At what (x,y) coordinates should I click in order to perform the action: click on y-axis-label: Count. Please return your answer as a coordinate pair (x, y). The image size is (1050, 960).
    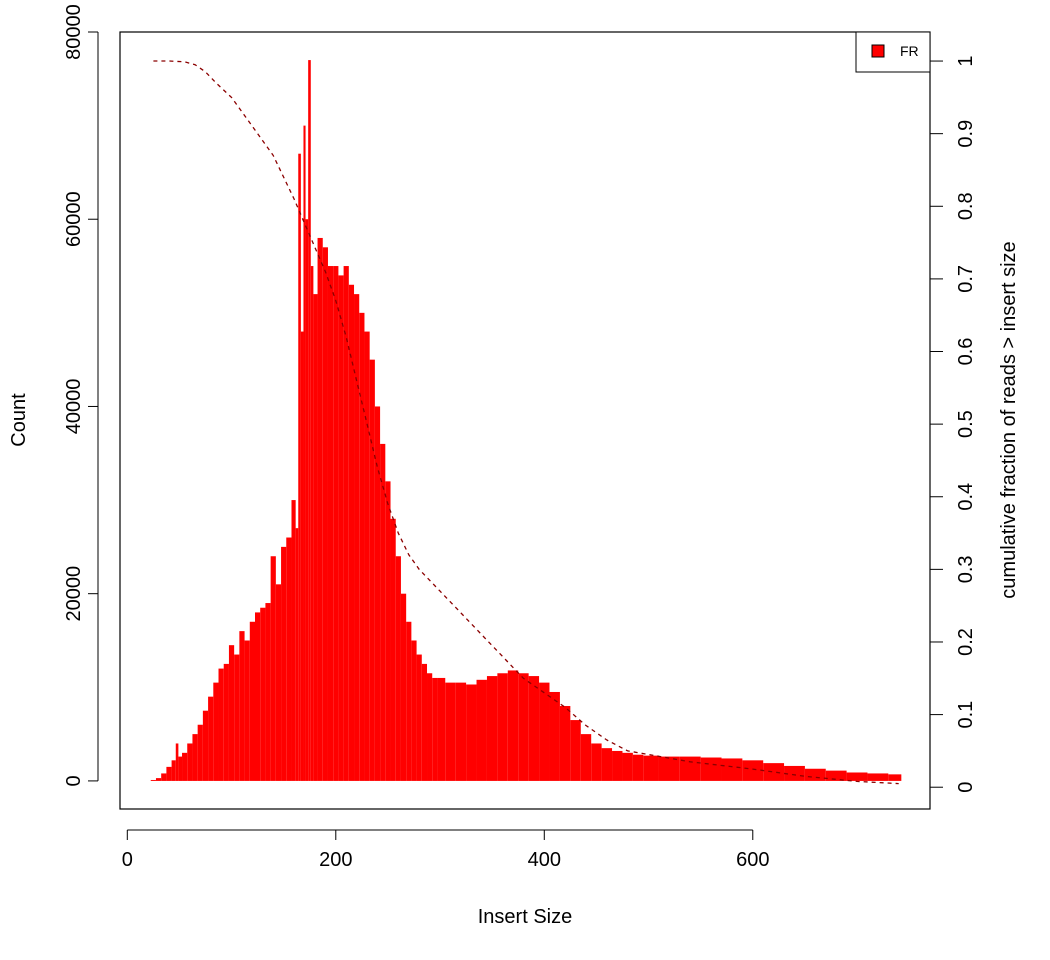
    Looking at the image, I should click on (19, 420).